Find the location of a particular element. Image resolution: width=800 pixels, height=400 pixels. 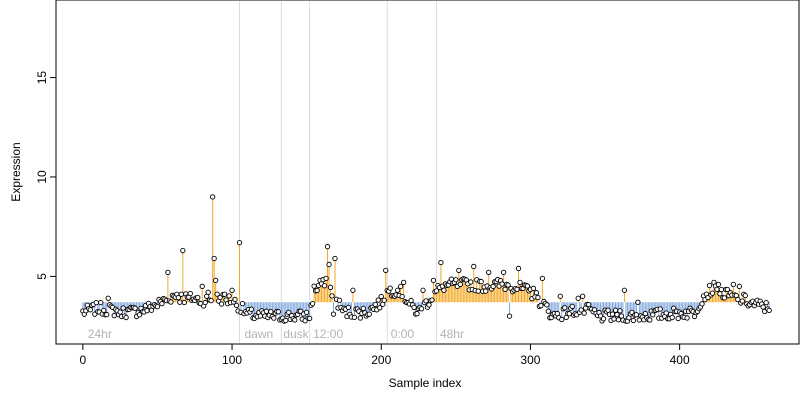

region-label: dusk is located at coordinates (296, 334).